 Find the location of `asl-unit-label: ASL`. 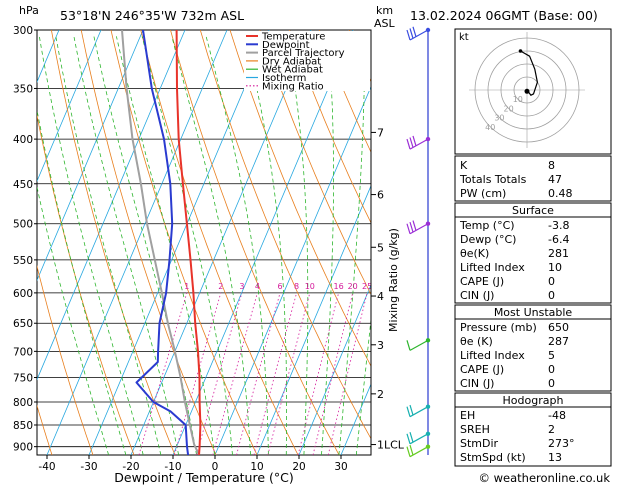

asl-unit-label: ASL is located at coordinates (385, 23).